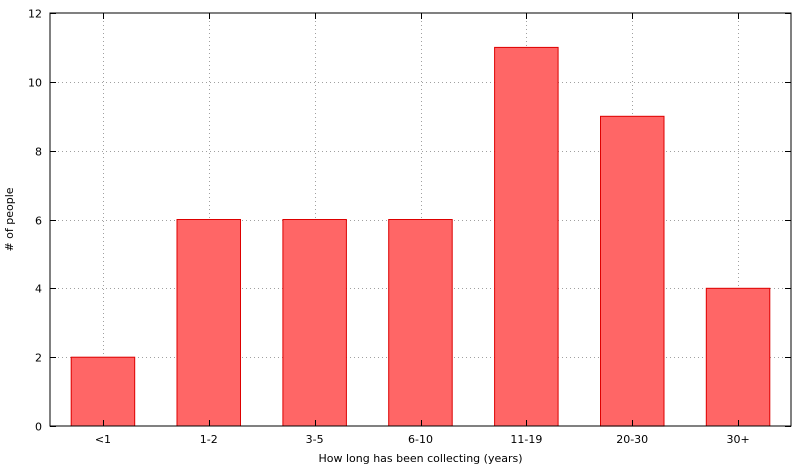  What do you see at coordinates (35, 14) in the screenshot?
I see `y-tick-label: 12` at bounding box center [35, 14].